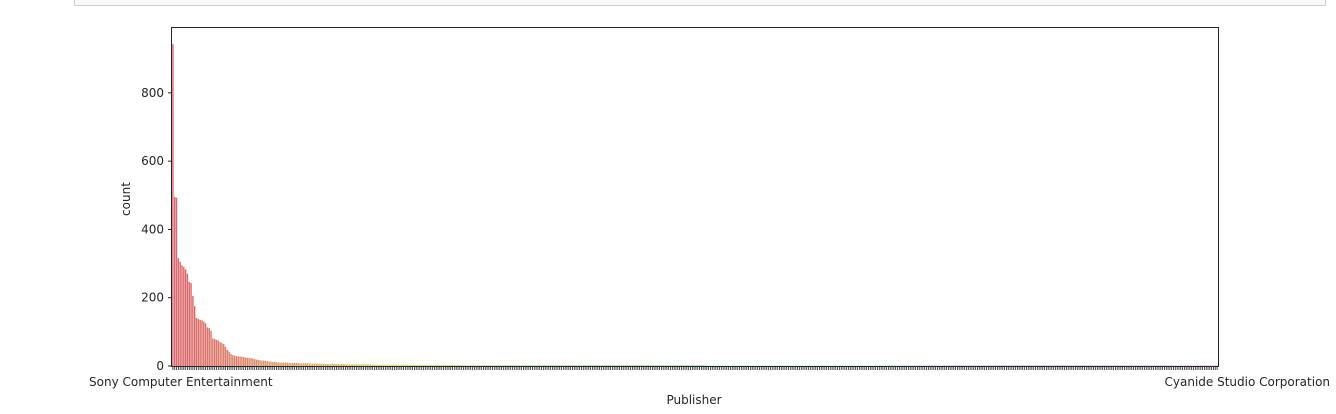  Describe the element at coordinates (126, 199) in the screenshot. I see `y-axis-label: count` at that location.